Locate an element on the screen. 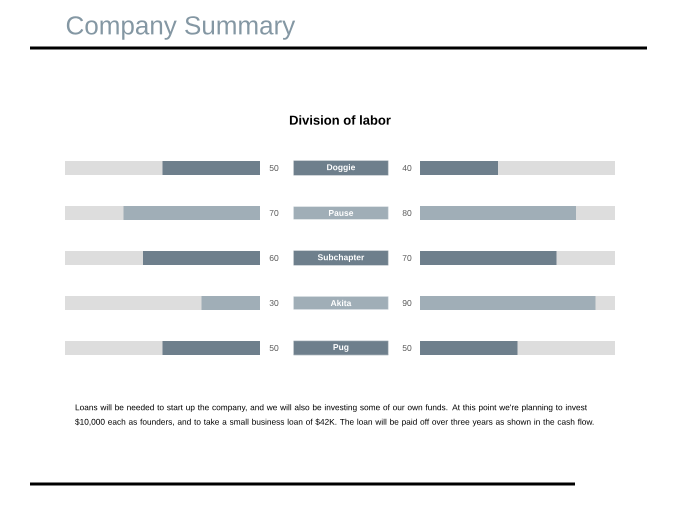 This screenshot has width=680, height=510. y-tick-label: Pause is located at coordinates (341, 213).